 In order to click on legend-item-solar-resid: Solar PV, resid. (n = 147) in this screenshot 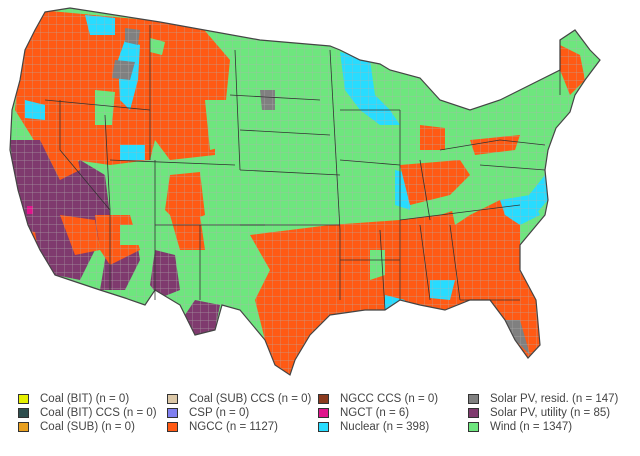, I will do `click(543, 399)`.